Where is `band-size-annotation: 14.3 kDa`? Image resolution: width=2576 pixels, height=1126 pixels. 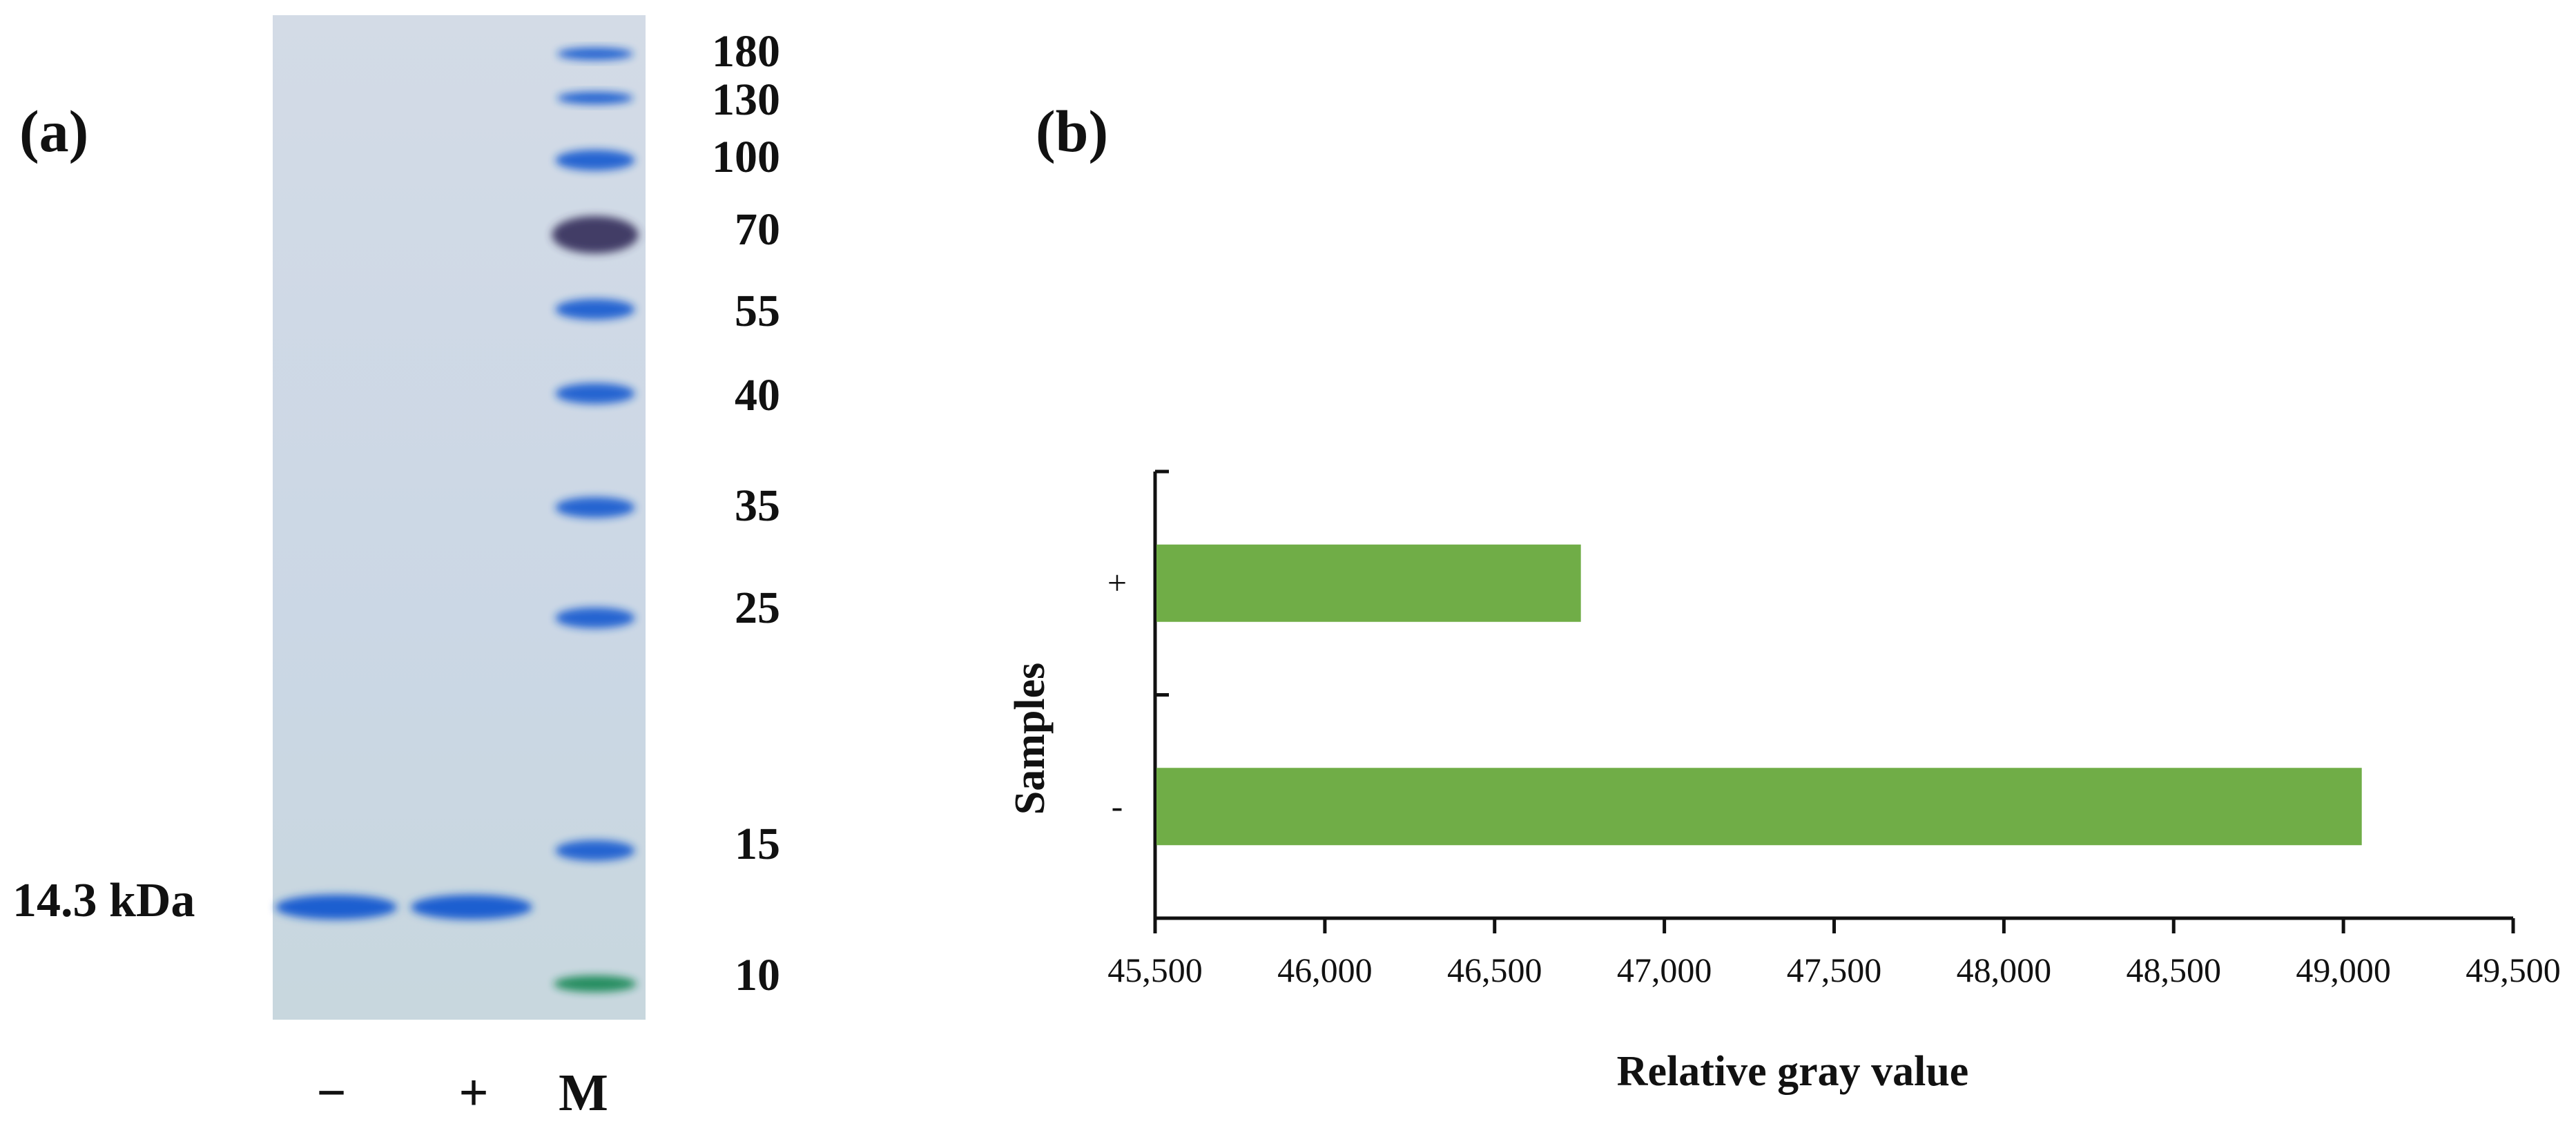 band-size-annotation: 14.3 kDa is located at coordinates (103, 900).